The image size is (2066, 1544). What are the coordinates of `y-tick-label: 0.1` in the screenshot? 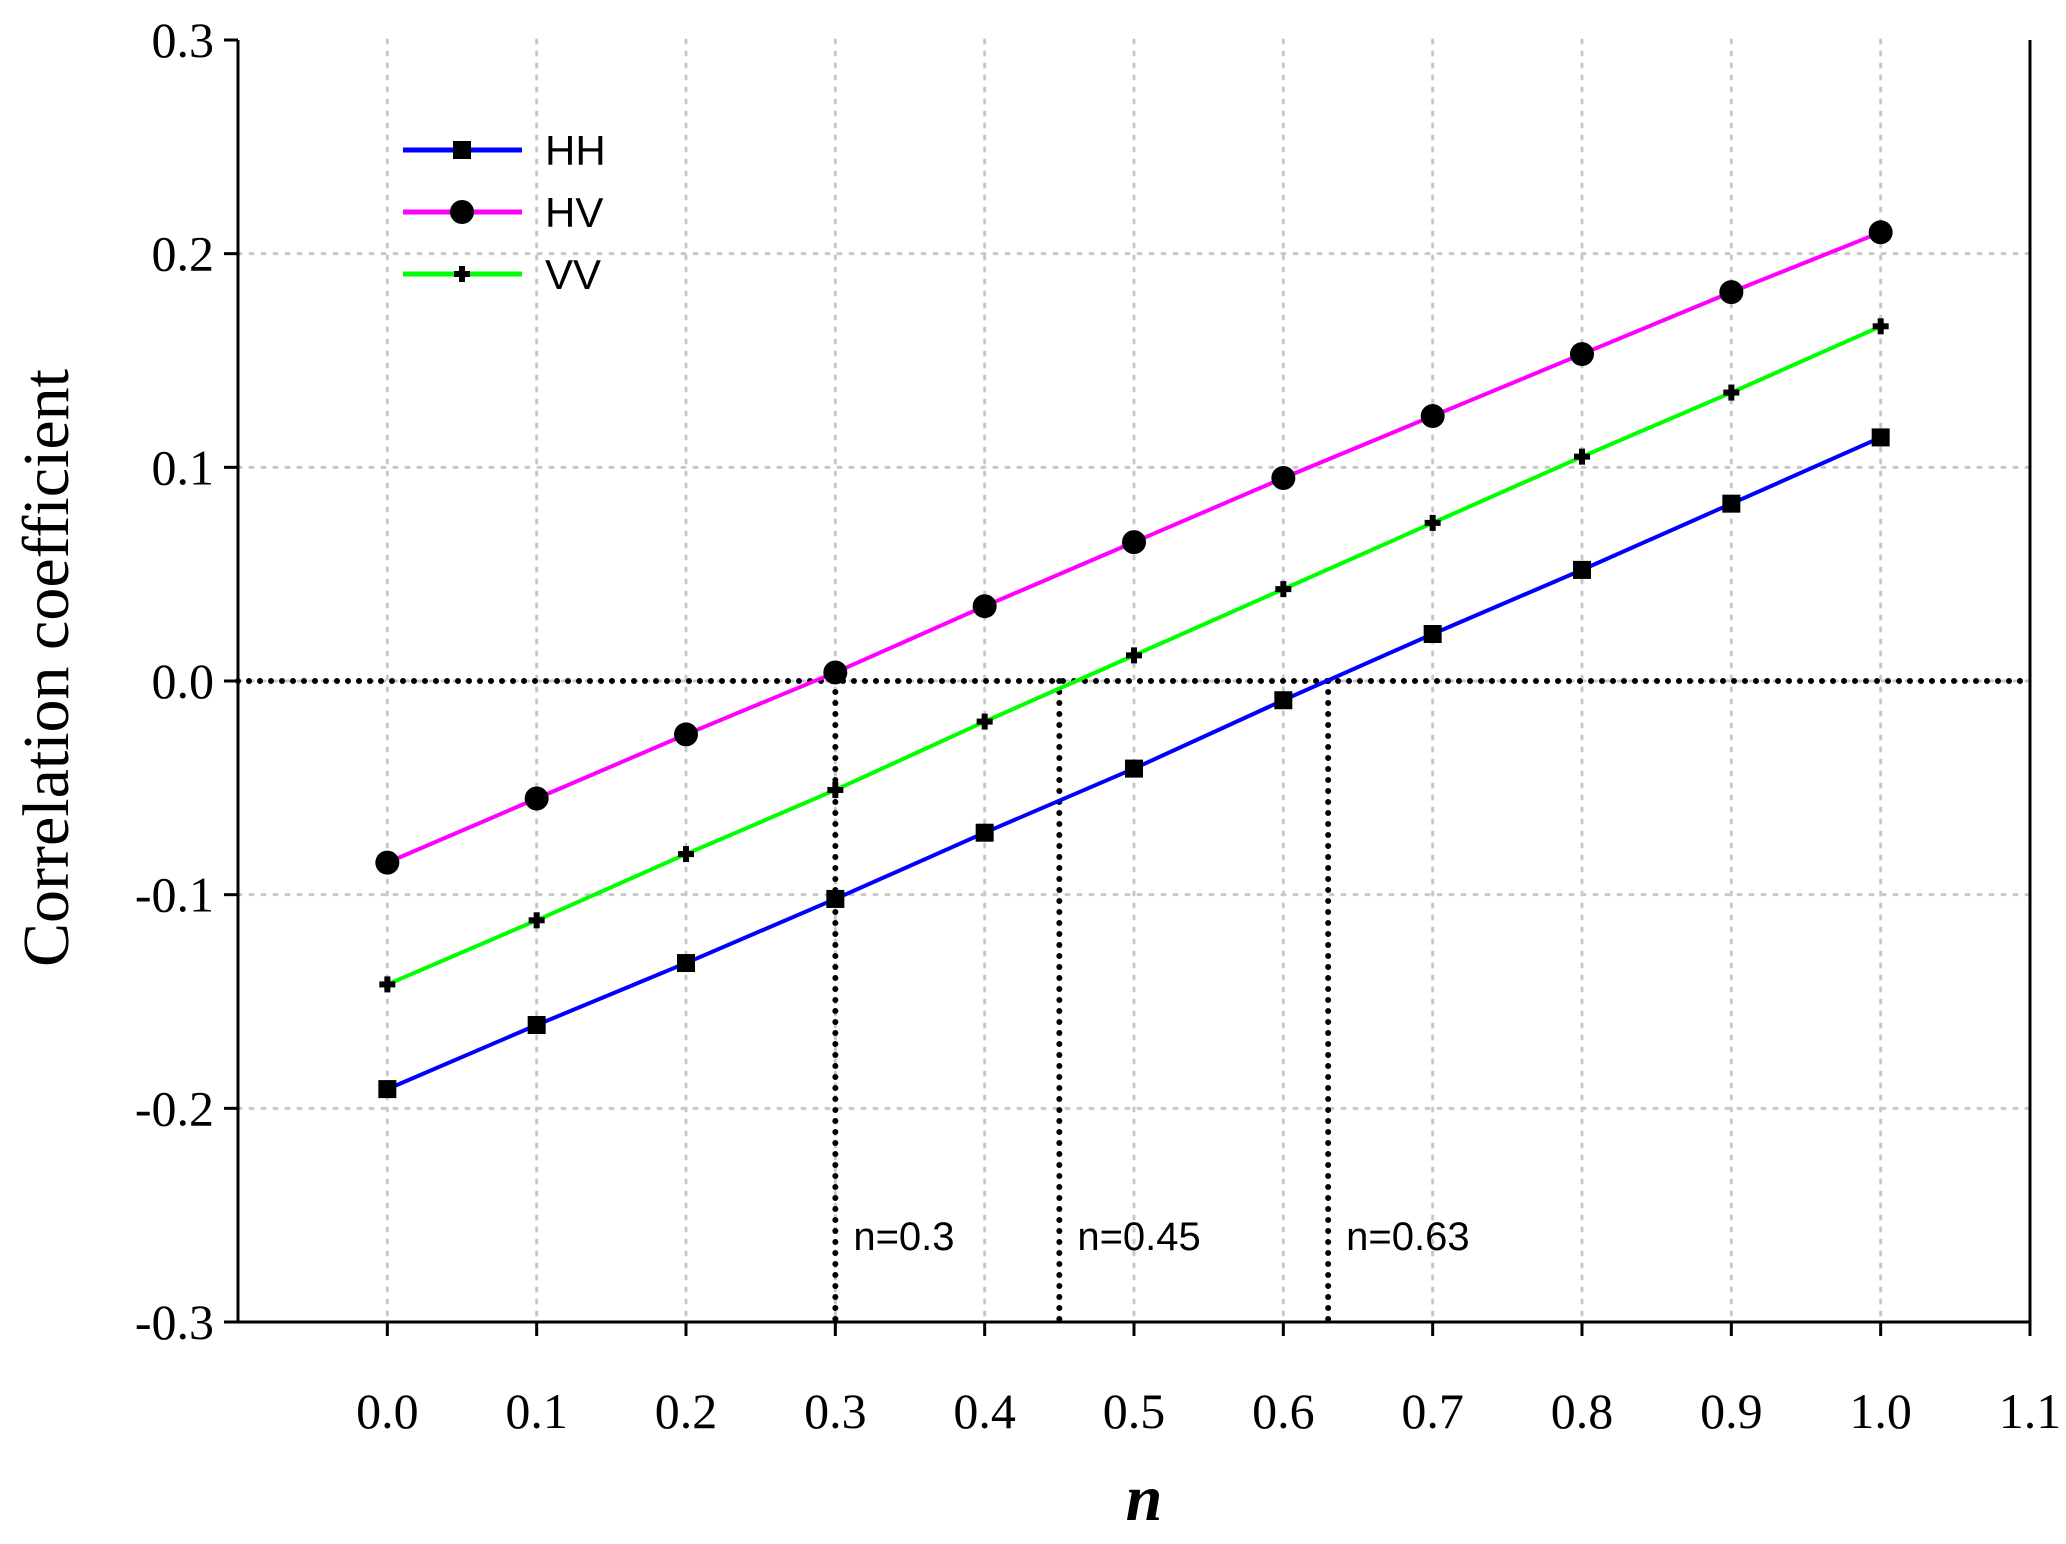 It's located at (183, 467).